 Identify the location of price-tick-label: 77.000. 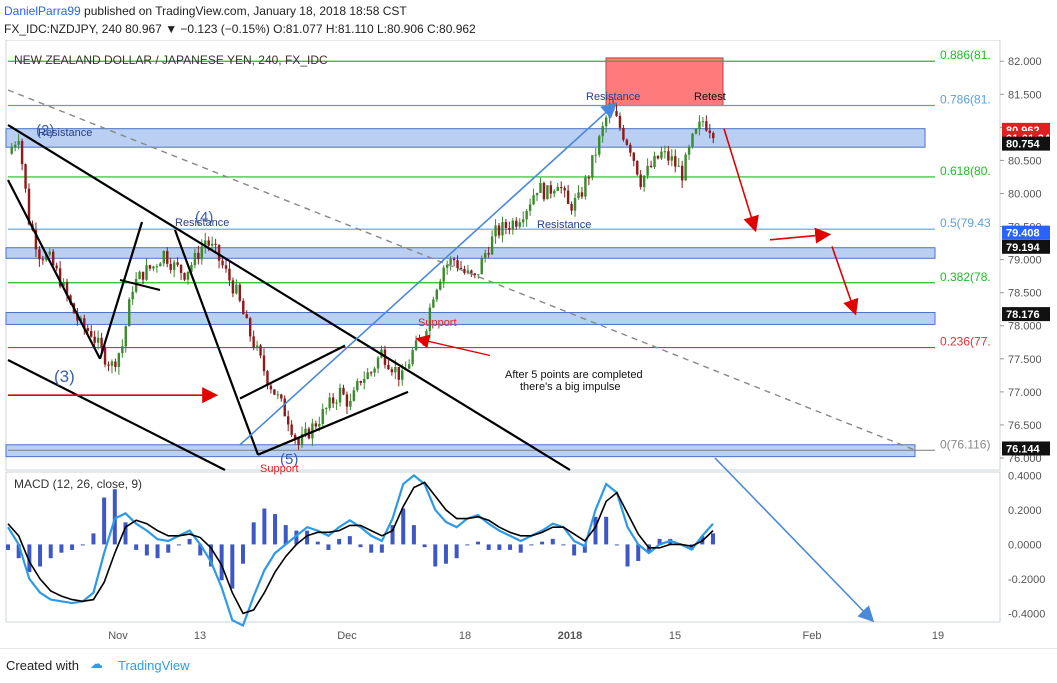
(1025, 393).